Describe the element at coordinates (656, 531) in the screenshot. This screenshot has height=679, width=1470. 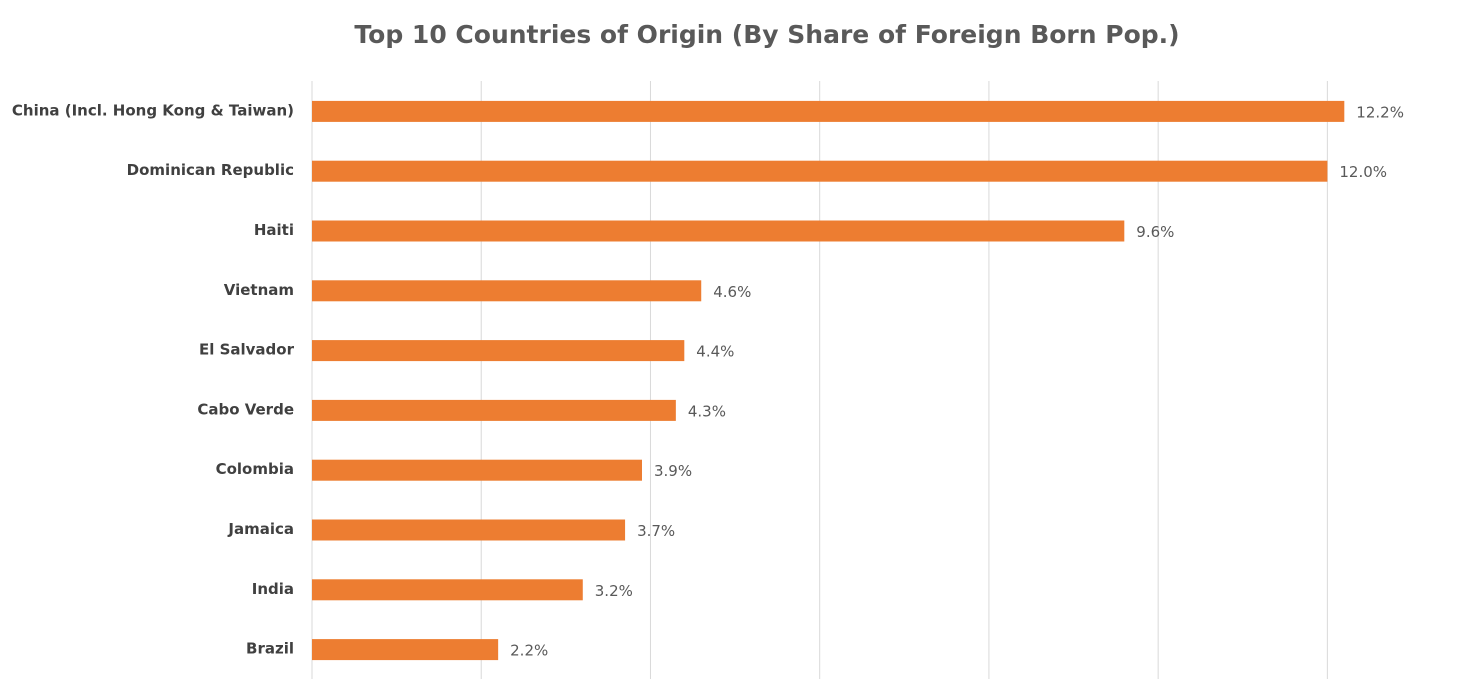
I see `value-label: 3.7%` at that location.